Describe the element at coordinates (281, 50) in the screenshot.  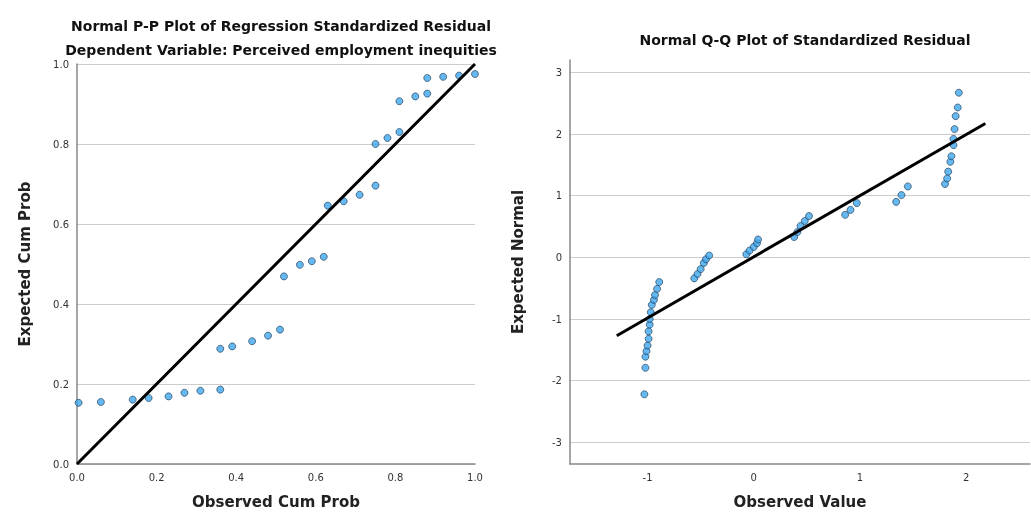
I see `chart-subtitle: Dependent Variable: Perceived employment inequities` at that location.